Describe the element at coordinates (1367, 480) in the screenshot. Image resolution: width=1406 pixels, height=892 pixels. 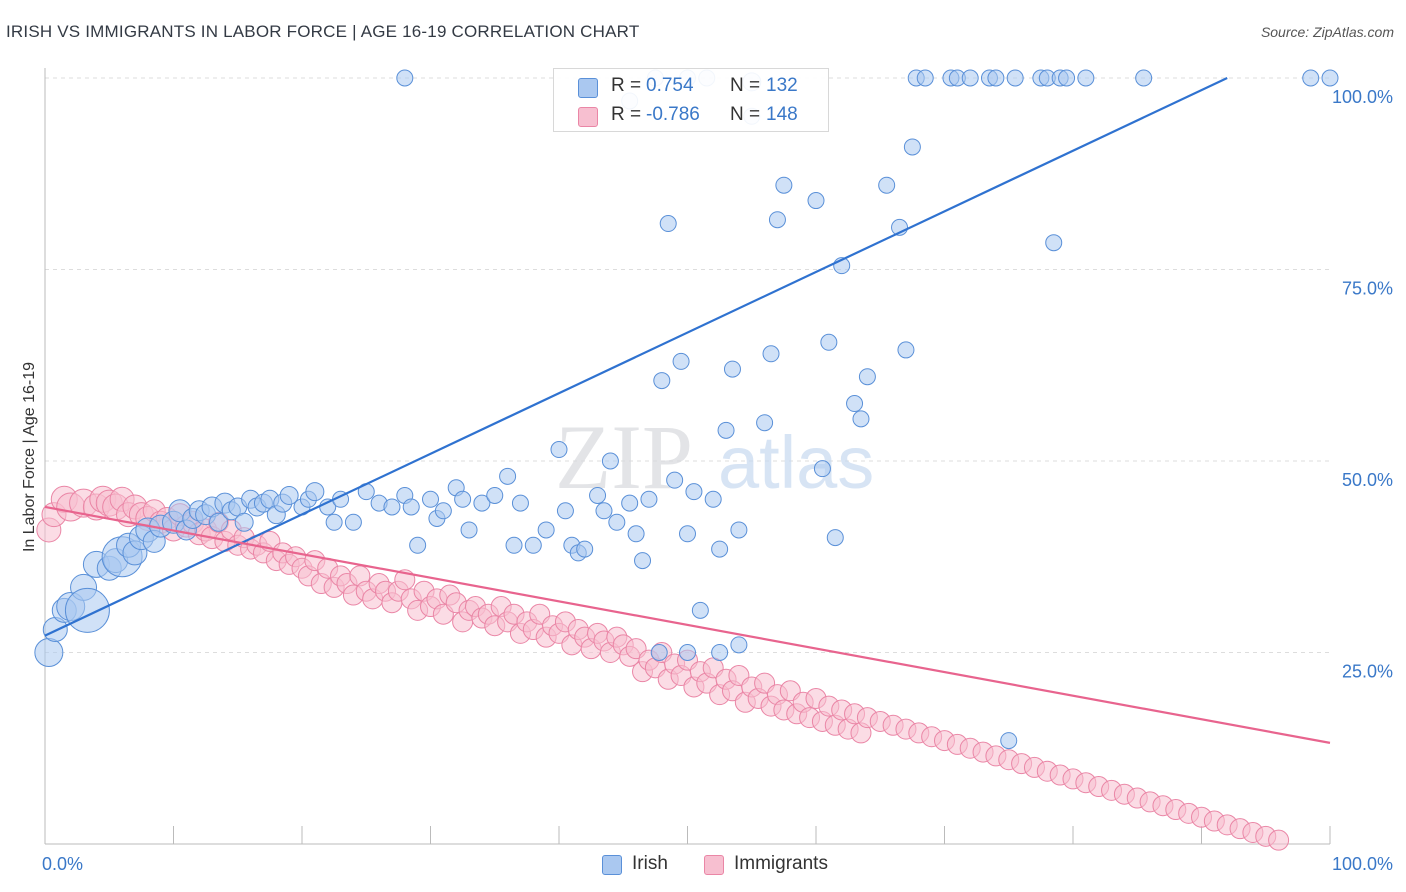
I see `y-tick-label: 50.0%` at that location.